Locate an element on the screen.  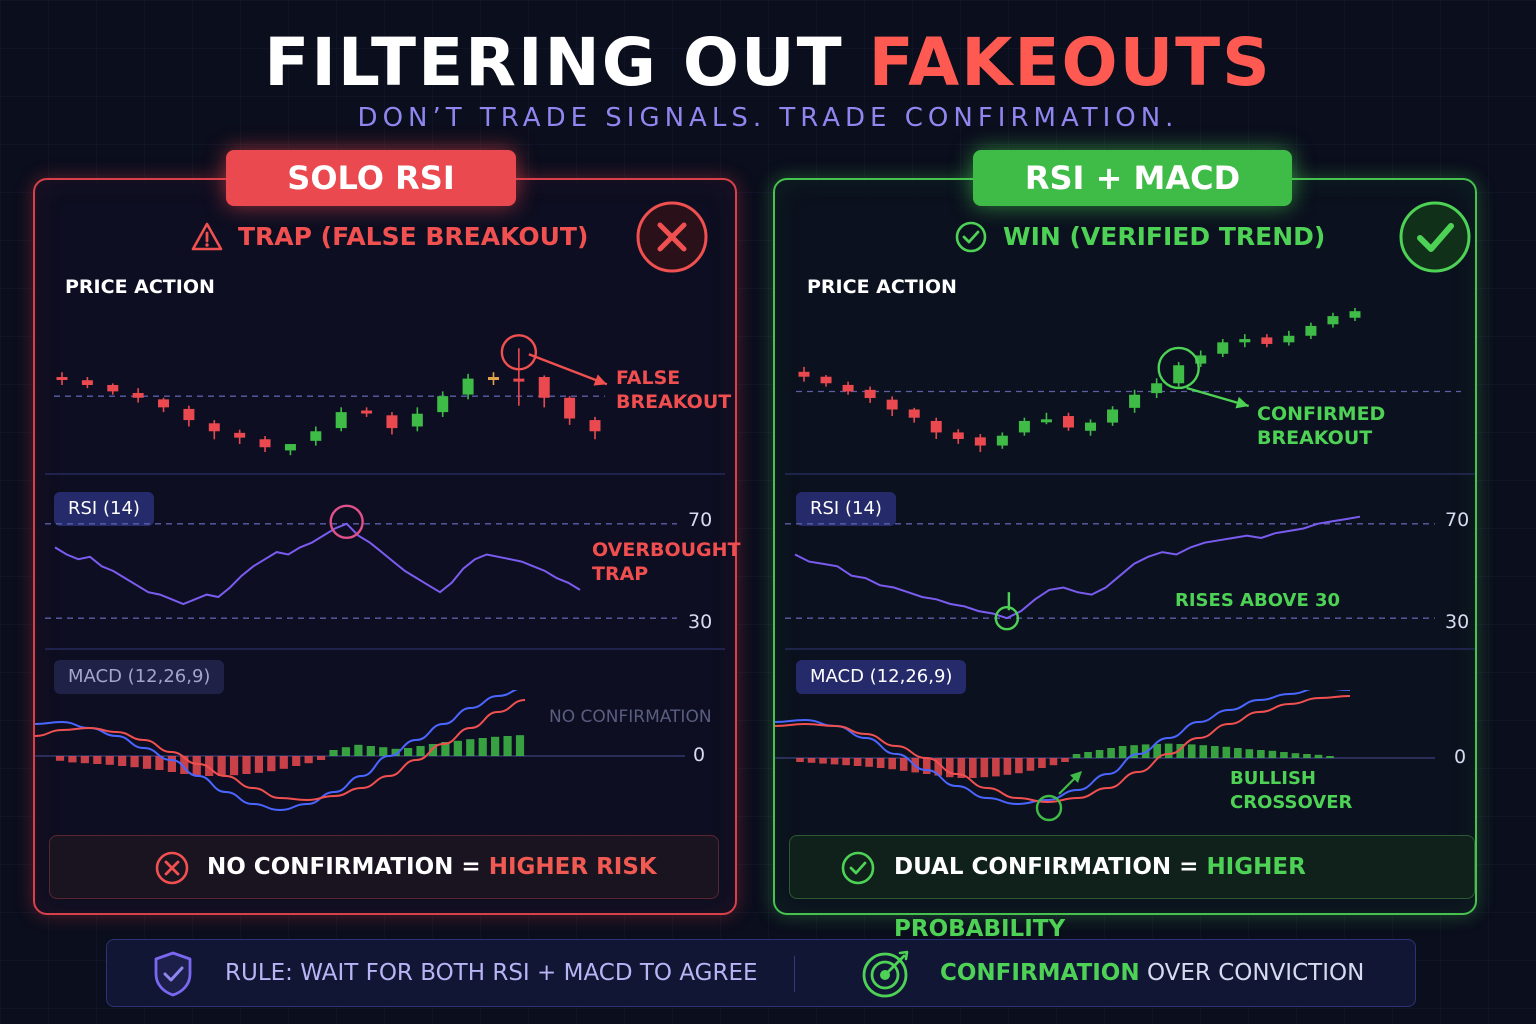
right-macd-zero-label: 0 is located at coordinates (1460, 757).